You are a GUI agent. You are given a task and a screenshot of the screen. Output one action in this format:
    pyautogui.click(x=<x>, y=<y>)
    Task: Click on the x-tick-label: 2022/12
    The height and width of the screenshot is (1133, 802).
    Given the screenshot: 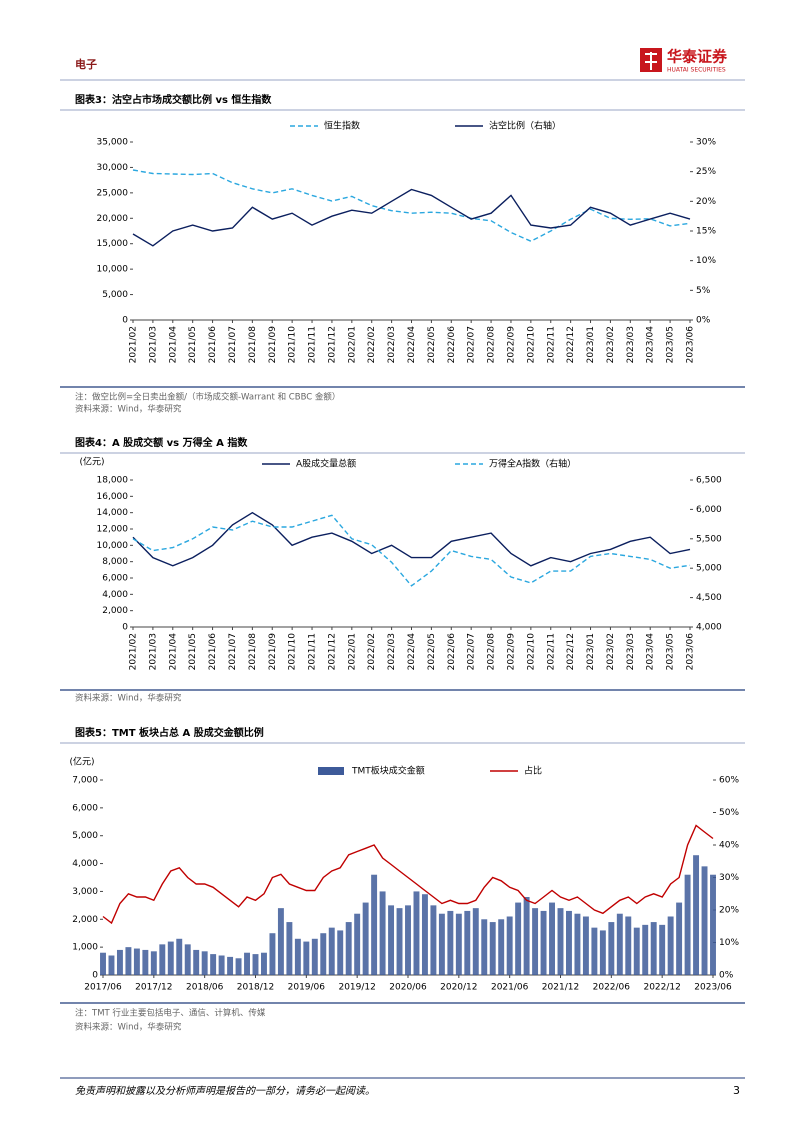 What is the action you would take?
    pyautogui.click(x=571, y=344)
    